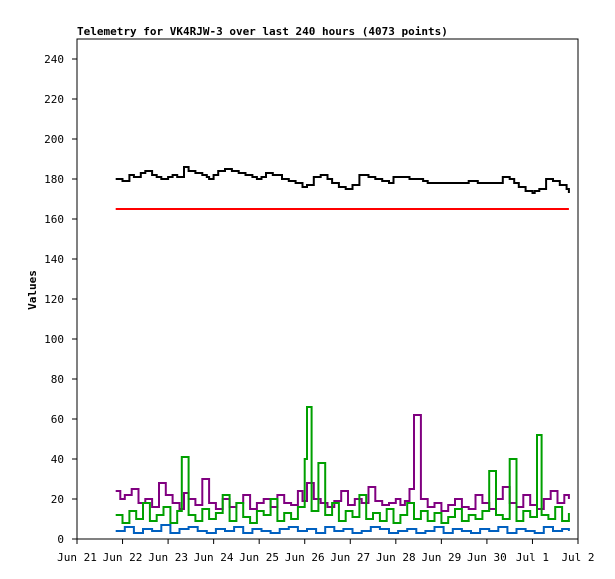  Describe the element at coordinates (77, 557) in the screenshot. I see `x-tick-label: Jun 21` at that location.